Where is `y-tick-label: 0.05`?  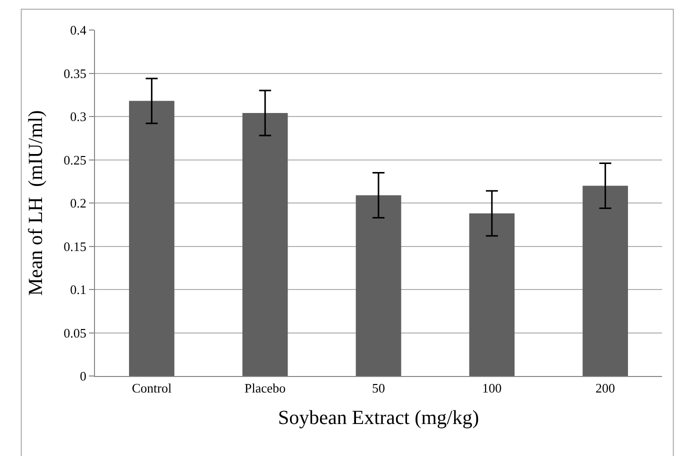
y-tick-label: 0.05 is located at coordinates (75, 332).